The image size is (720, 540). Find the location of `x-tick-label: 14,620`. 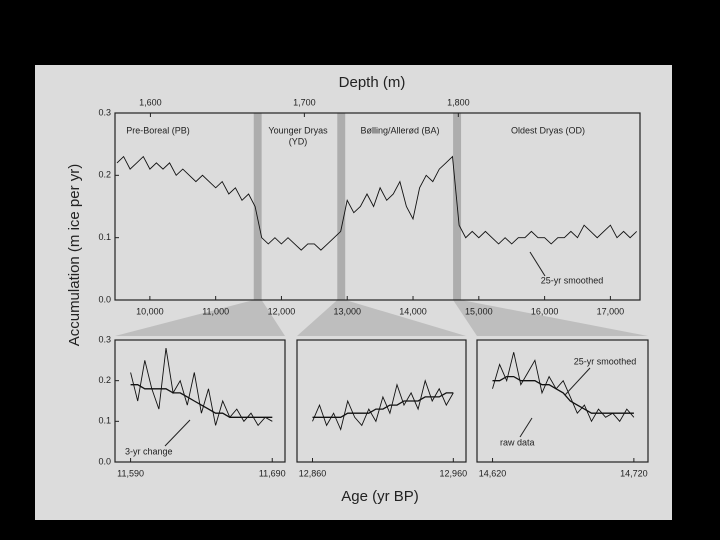

x-tick-label: 14,620 is located at coordinates (493, 473).